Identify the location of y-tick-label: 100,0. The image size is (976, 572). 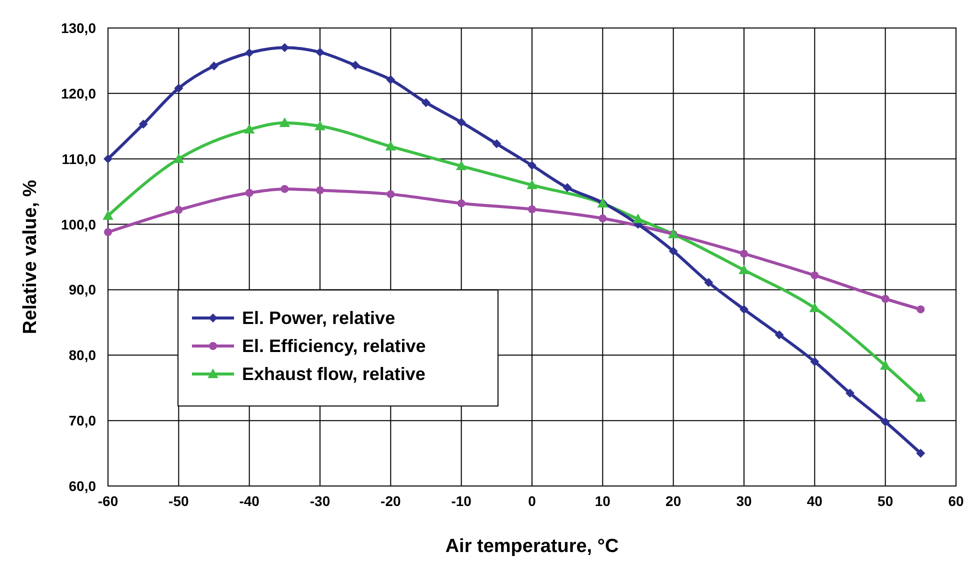
(78, 224).